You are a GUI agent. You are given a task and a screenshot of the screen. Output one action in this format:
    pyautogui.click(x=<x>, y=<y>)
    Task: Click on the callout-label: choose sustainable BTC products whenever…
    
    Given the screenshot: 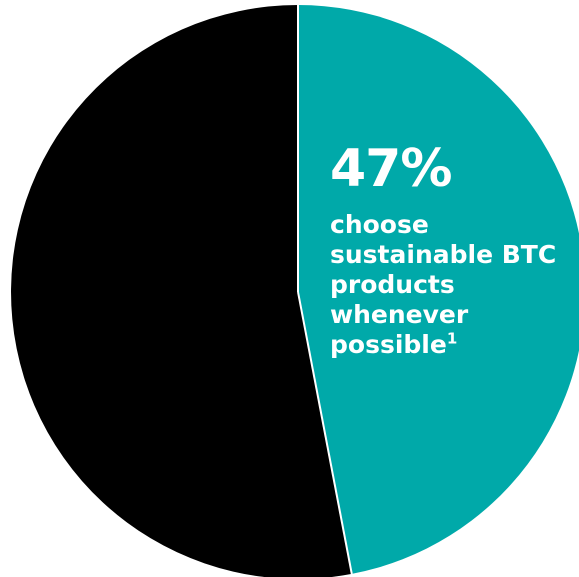 What is the action you would take?
    pyautogui.click(x=445, y=285)
    